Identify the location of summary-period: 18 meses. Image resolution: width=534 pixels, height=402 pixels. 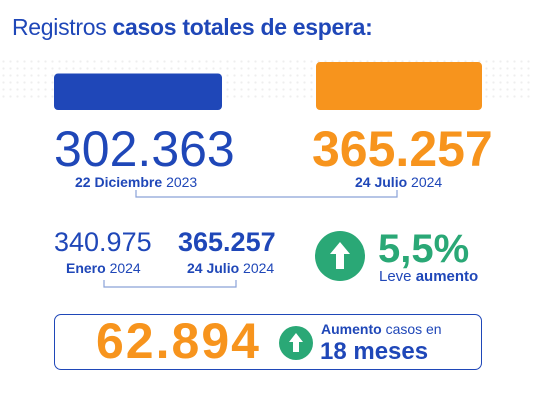
(374, 351).